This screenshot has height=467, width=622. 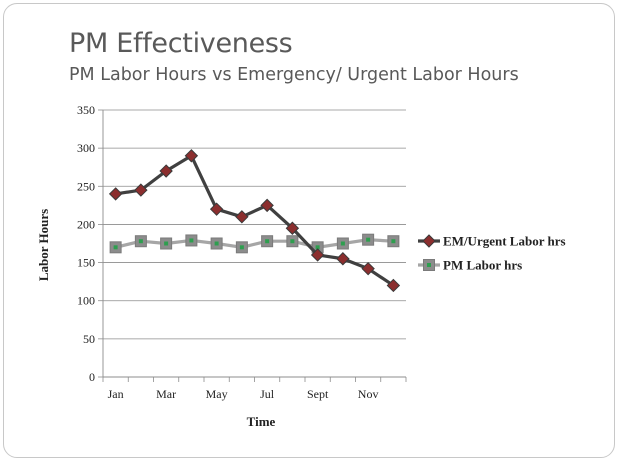 I want to click on legend-entry: EM/Urgent Labor hrs, so click(x=492, y=241).